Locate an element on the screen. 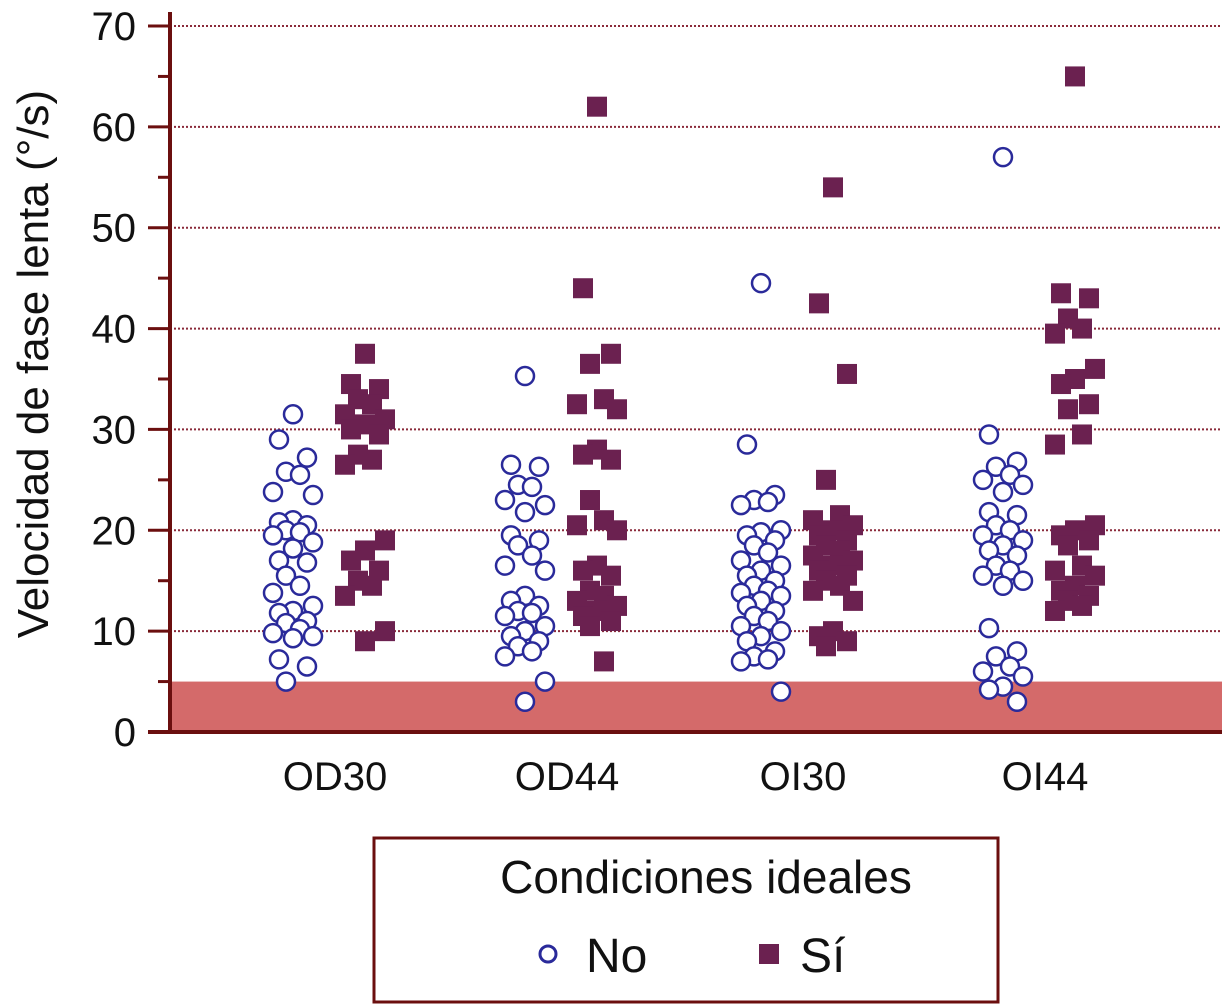 This screenshot has height=1005, width=1224. y-tick-label-20: 20 is located at coordinates (114, 531).